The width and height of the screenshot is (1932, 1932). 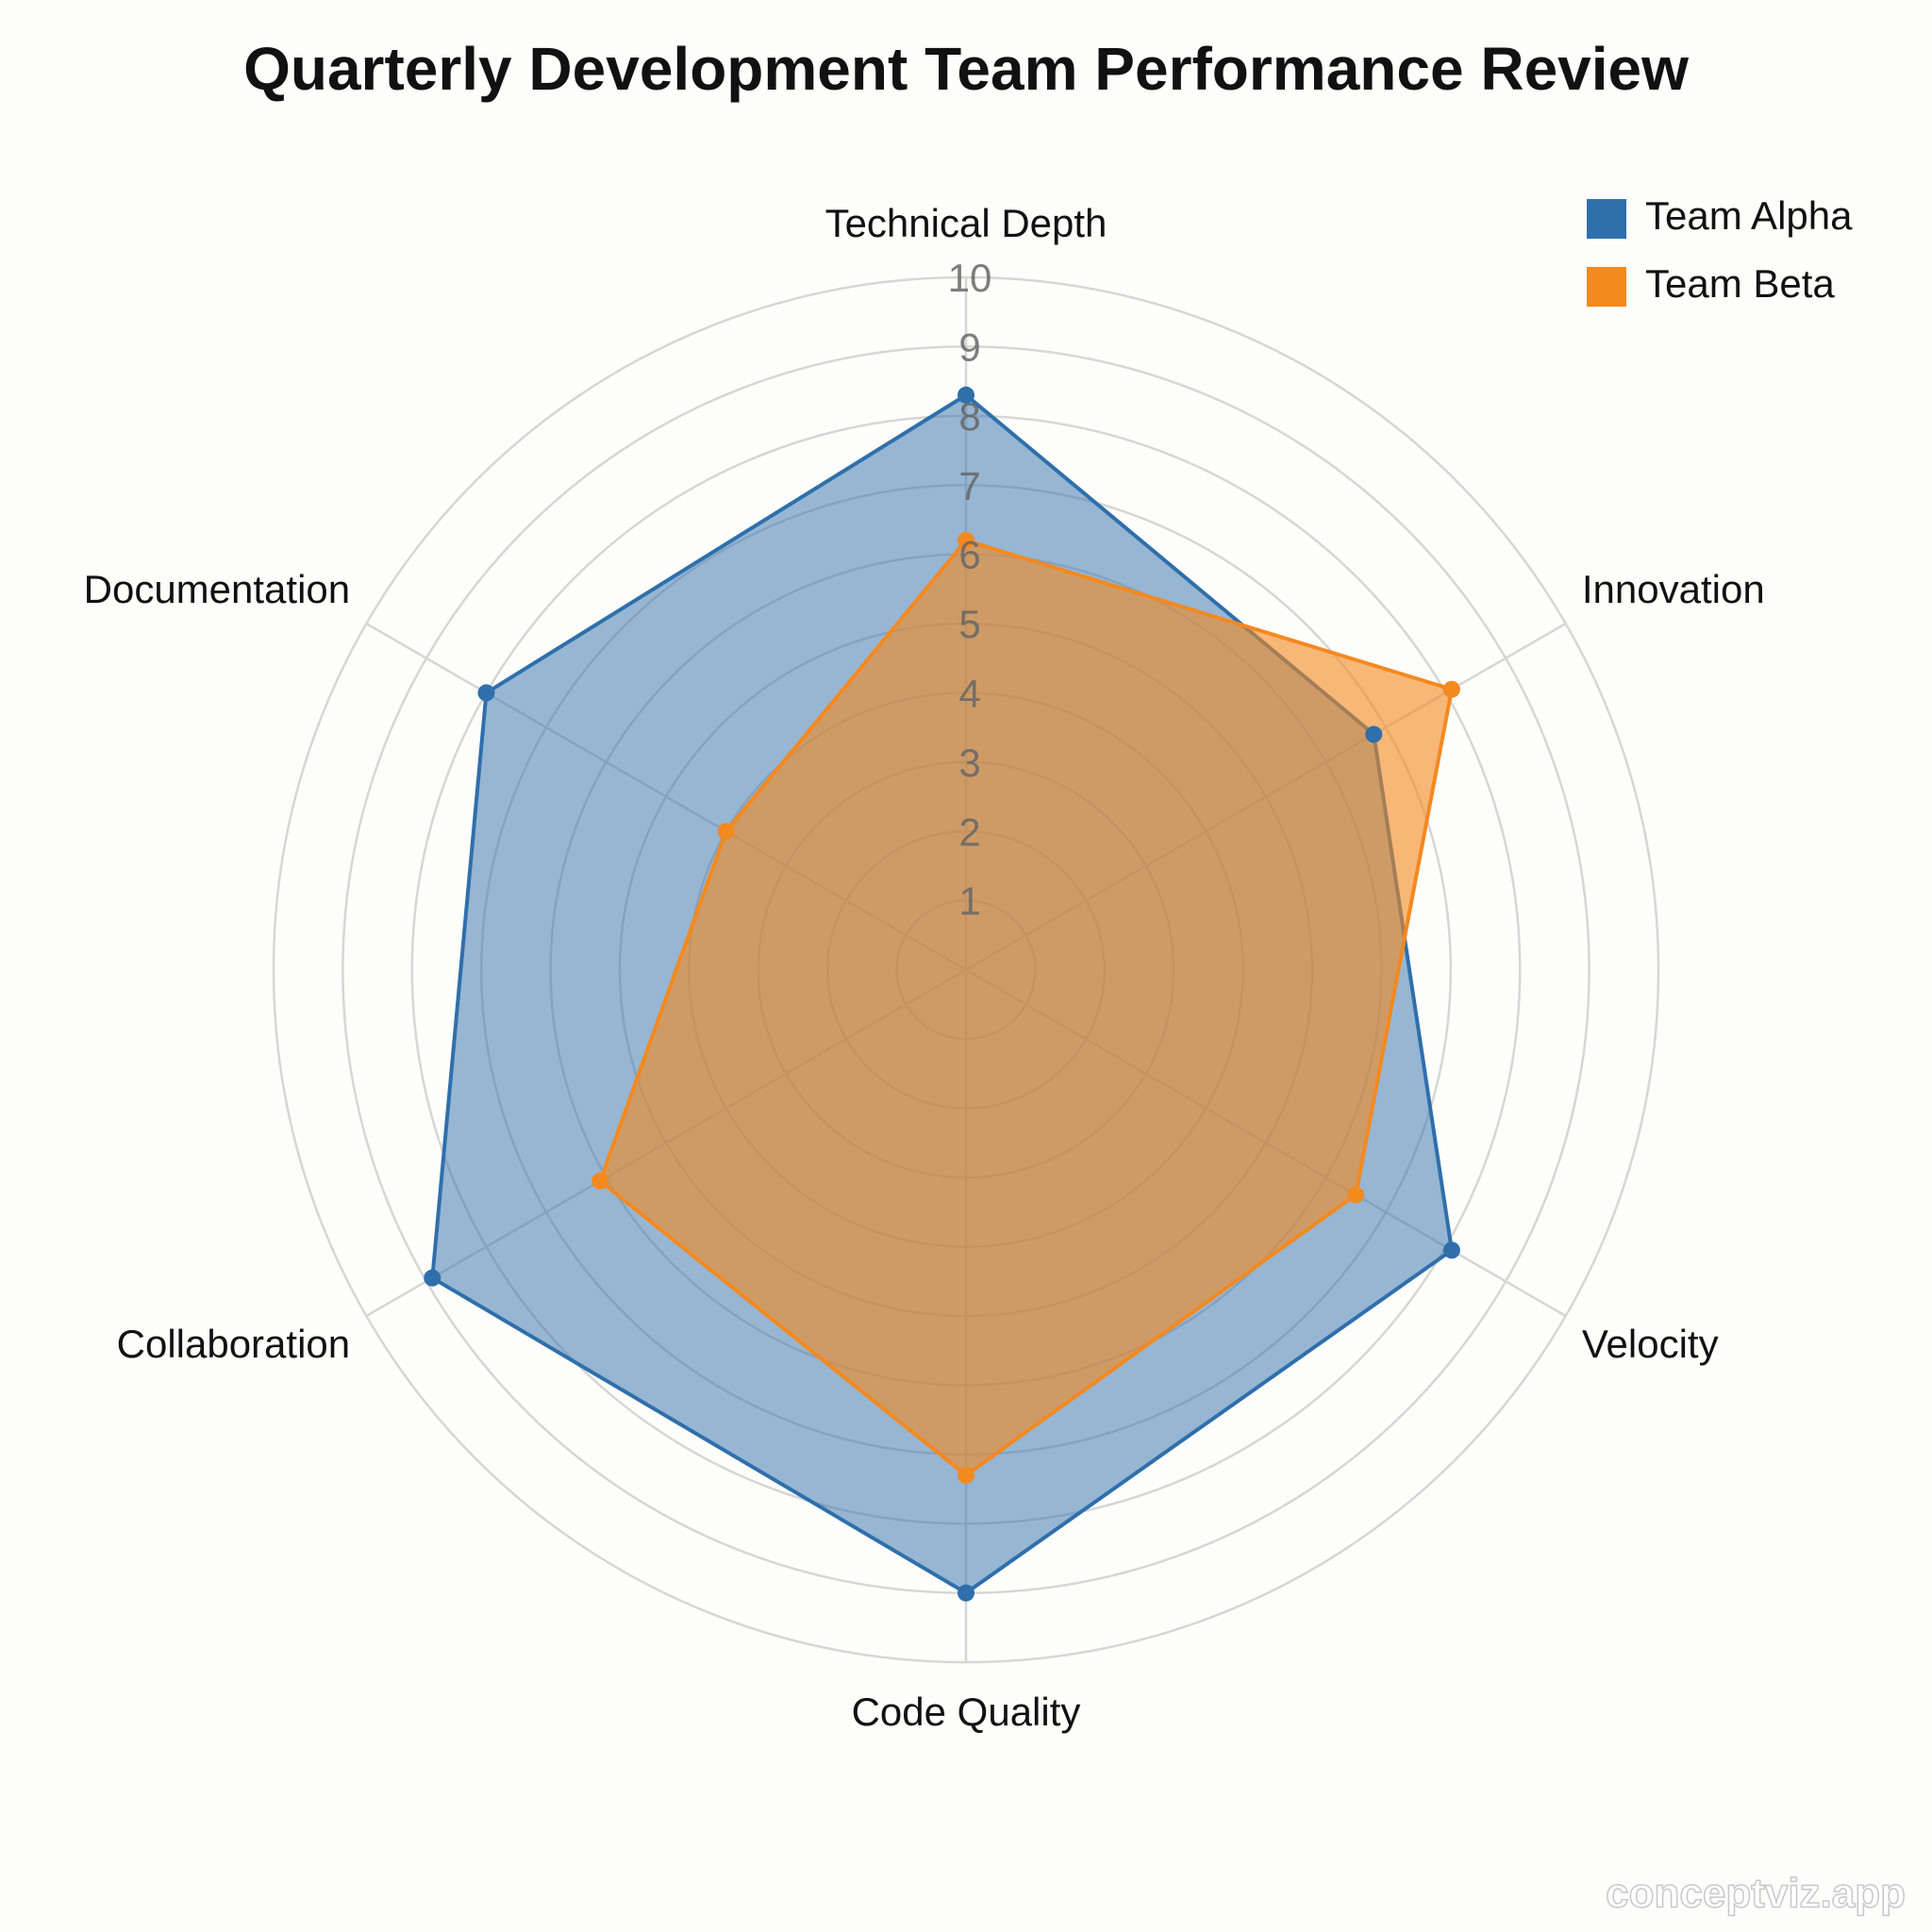 I want to click on legend-label: Team Alpha, so click(x=1749, y=216).